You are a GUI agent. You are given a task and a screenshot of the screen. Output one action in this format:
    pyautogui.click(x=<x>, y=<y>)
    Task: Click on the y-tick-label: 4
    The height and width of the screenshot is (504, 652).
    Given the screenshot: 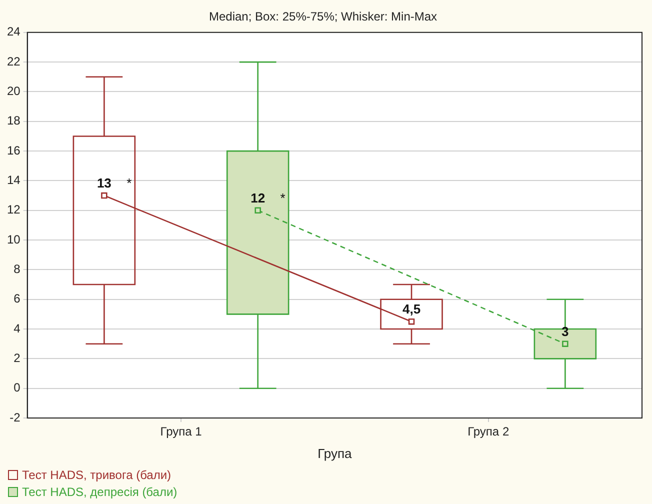 What is the action you would take?
    pyautogui.click(x=17, y=328)
    